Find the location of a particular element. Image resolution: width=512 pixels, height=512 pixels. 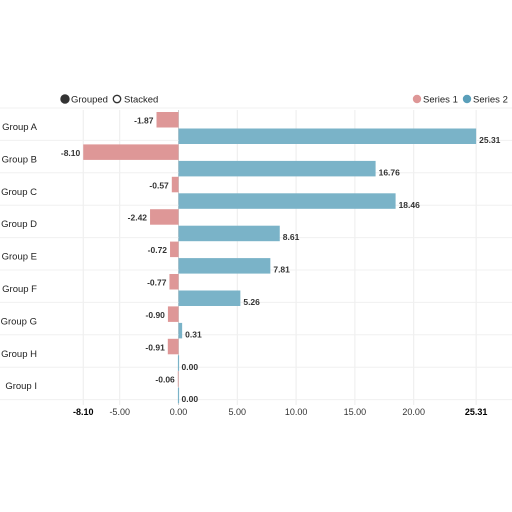

x-tick-label: 20.00 is located at coordinates (413, 412).